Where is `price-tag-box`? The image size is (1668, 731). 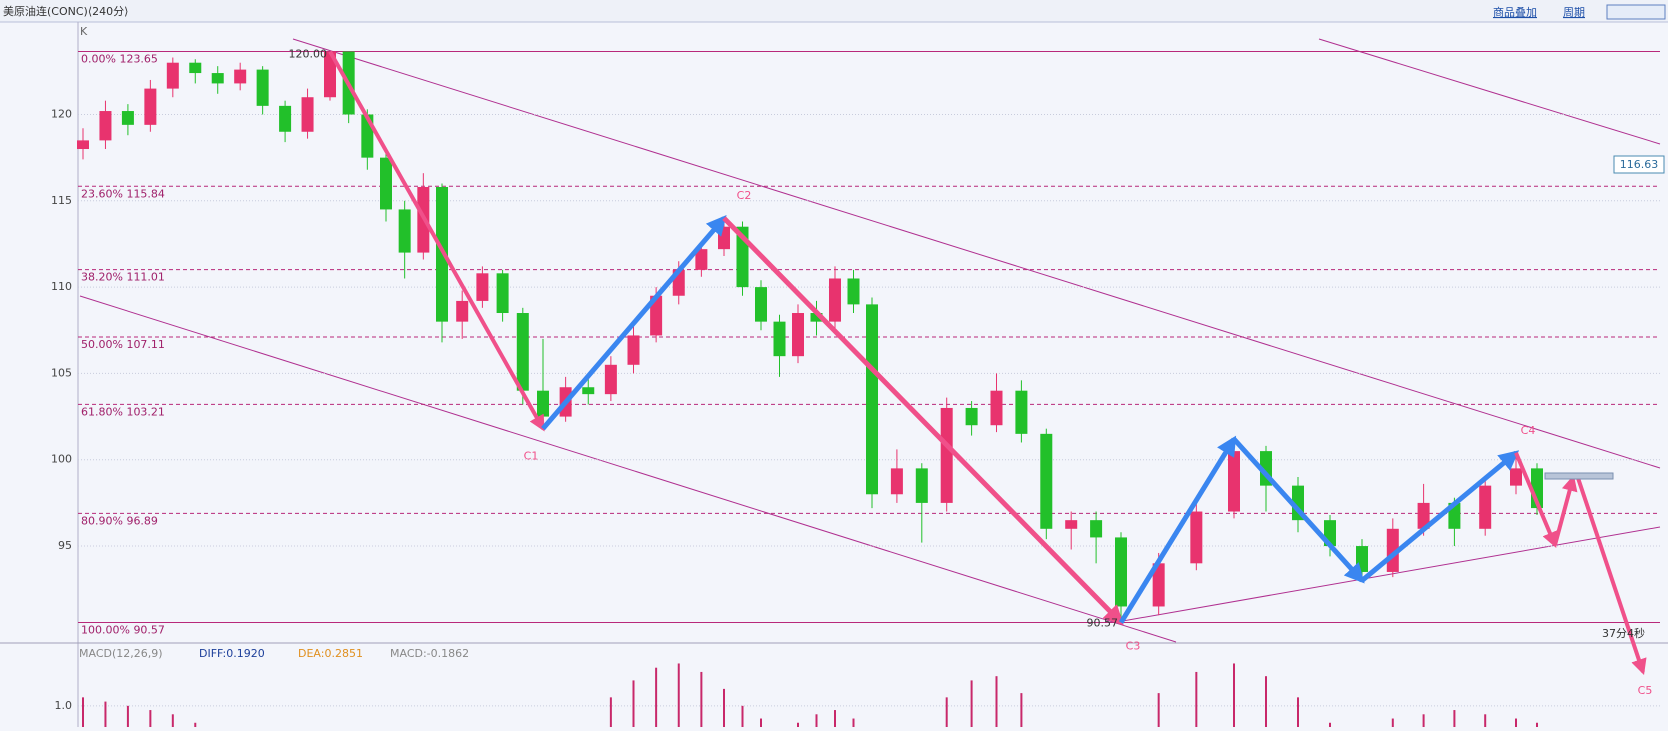 price-tag-box is located at coordinates (1639, 164).